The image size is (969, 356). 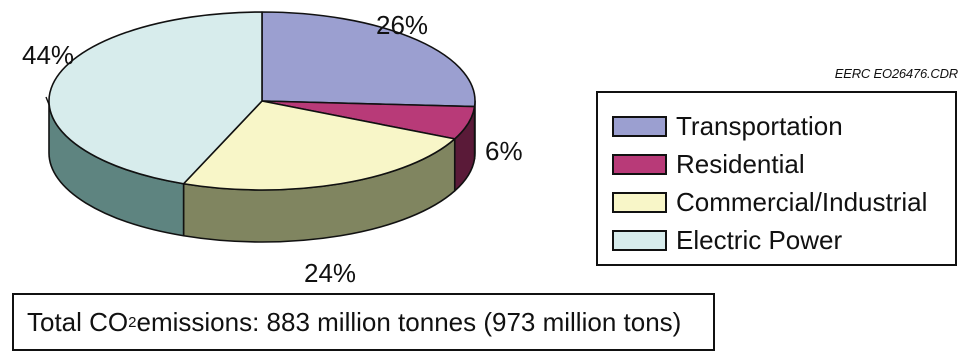 I want to click on legend-label-residential: Residential, so click(x=740, y=164).